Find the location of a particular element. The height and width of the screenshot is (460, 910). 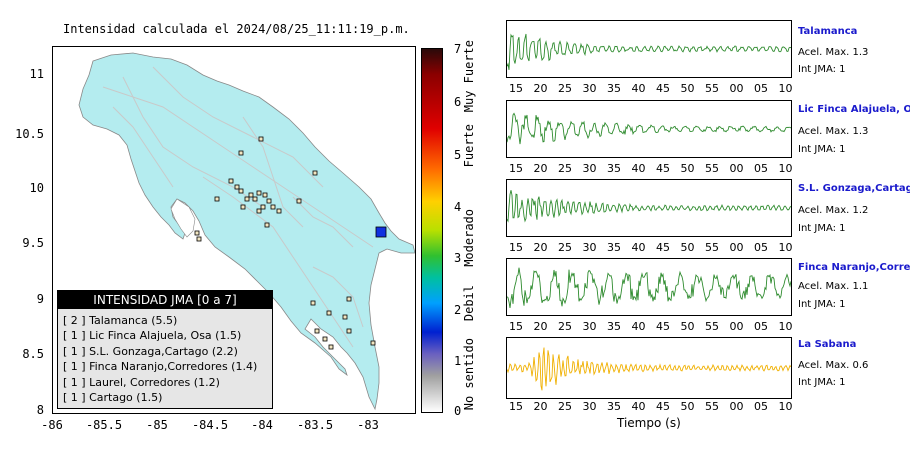

y-tick-label: 10 is located at coordinates (36, 188).